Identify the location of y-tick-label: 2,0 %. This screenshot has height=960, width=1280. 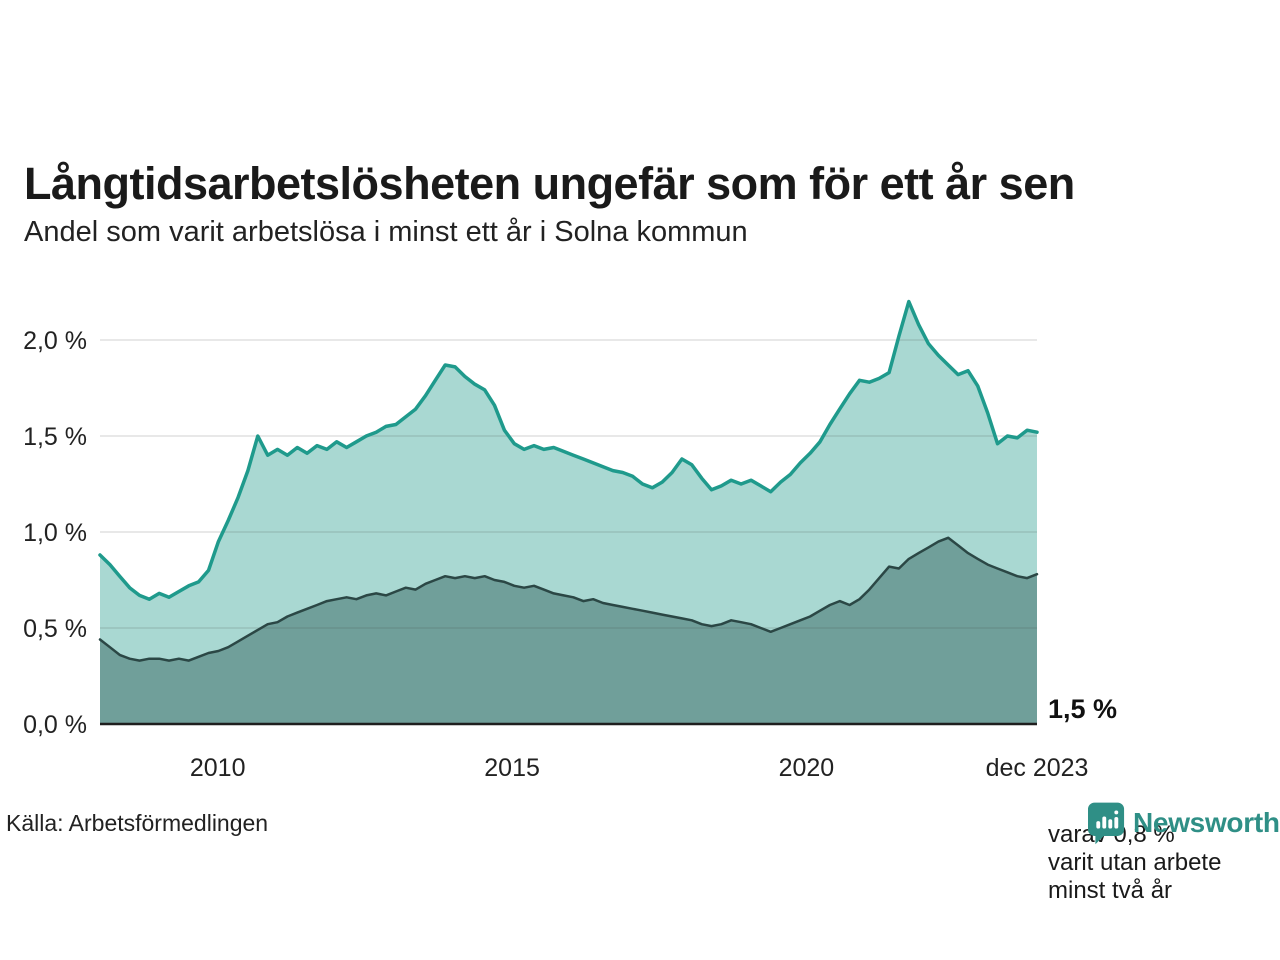
(55, 341).